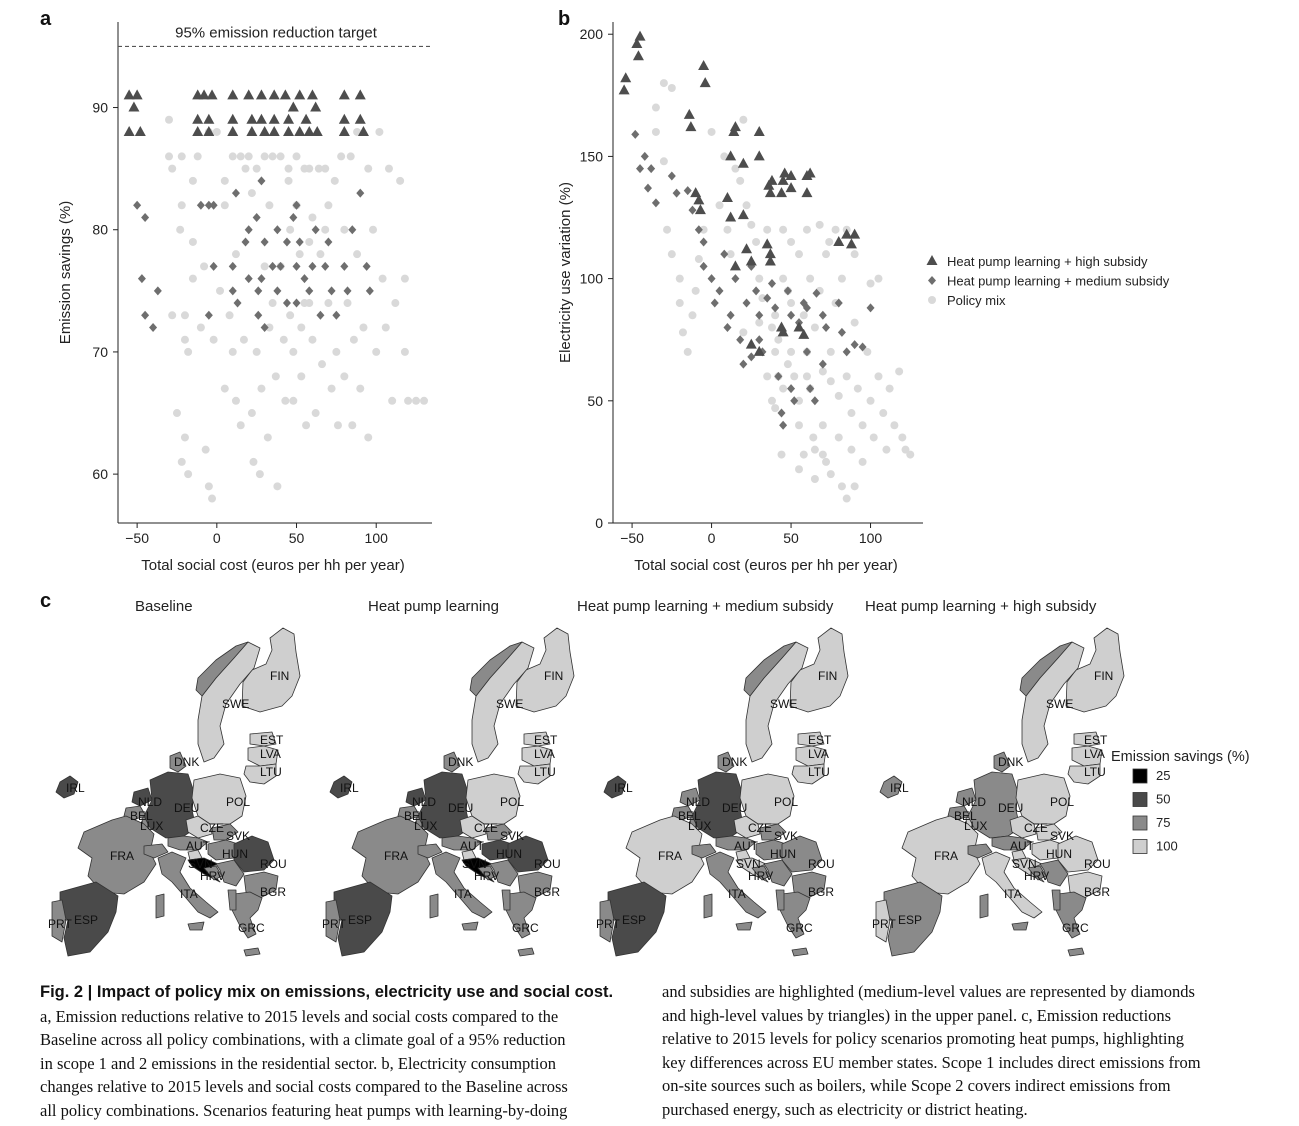 This screenshot has width=1299, height=1126. Describe the element at coordinates (760, 876) in the screenshot. I see `country-label-hrv: HRV` at that location.